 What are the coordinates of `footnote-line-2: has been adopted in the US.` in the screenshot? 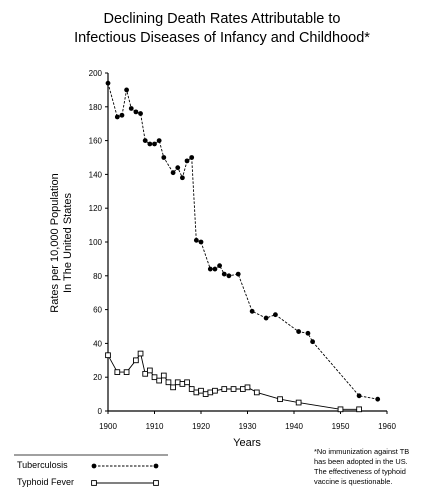 It's located at (361, 461).